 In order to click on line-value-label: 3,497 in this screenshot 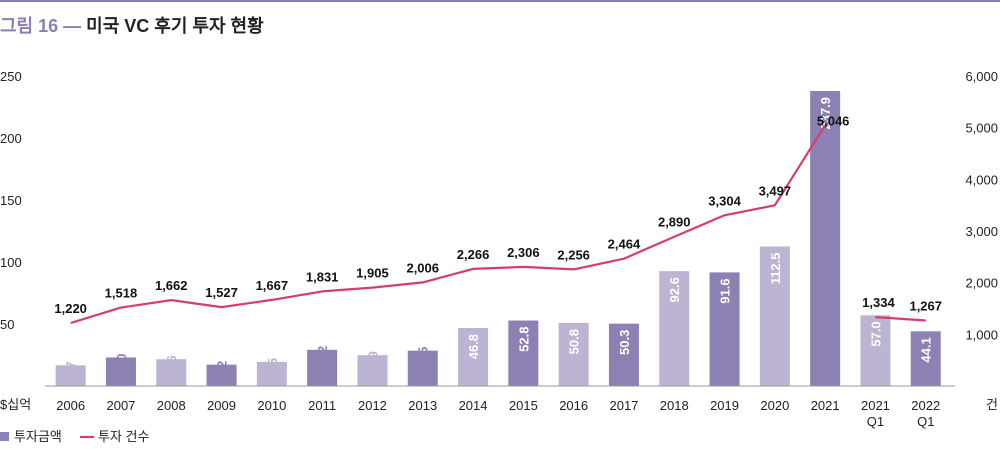, I will do `click(775, 190)`.